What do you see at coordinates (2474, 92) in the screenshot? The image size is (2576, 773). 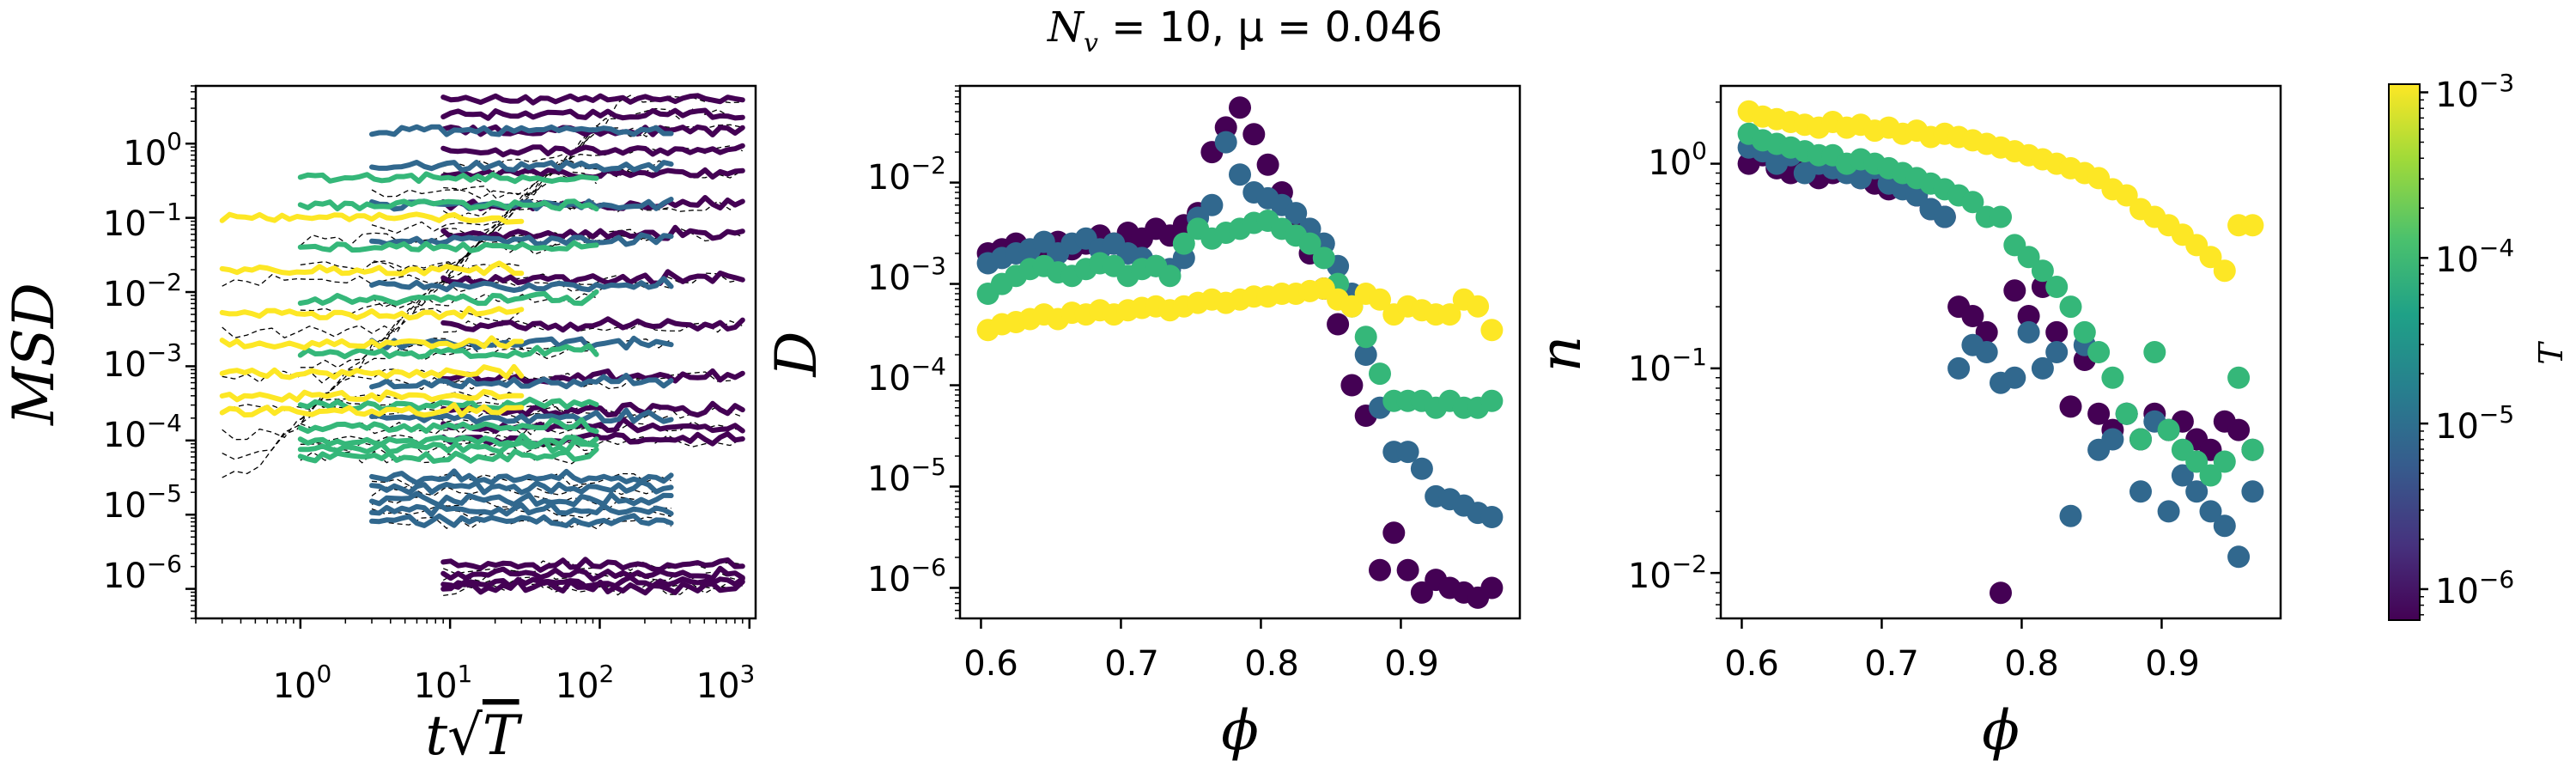 I see `colorbar-tick-0: 10⁻³` at bounding box center [2474, 92].